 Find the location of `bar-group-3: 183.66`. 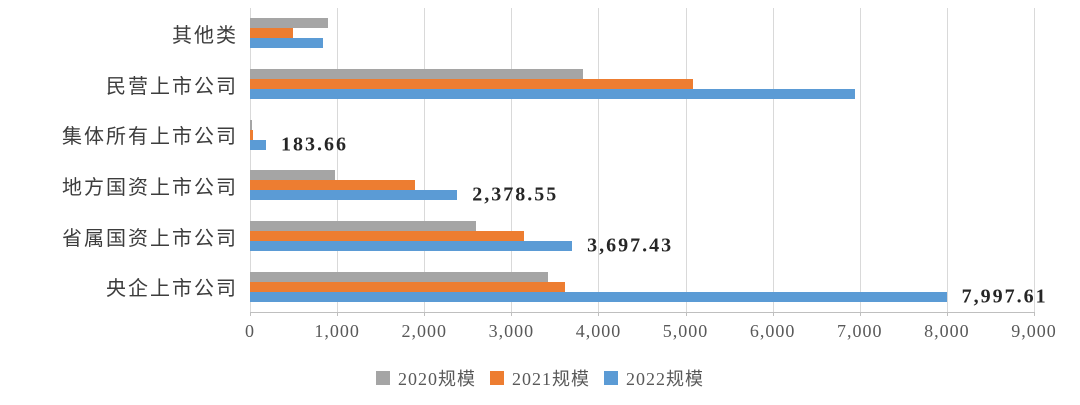

bar-group-3: 183.66 is located at coordinates (642, 134).